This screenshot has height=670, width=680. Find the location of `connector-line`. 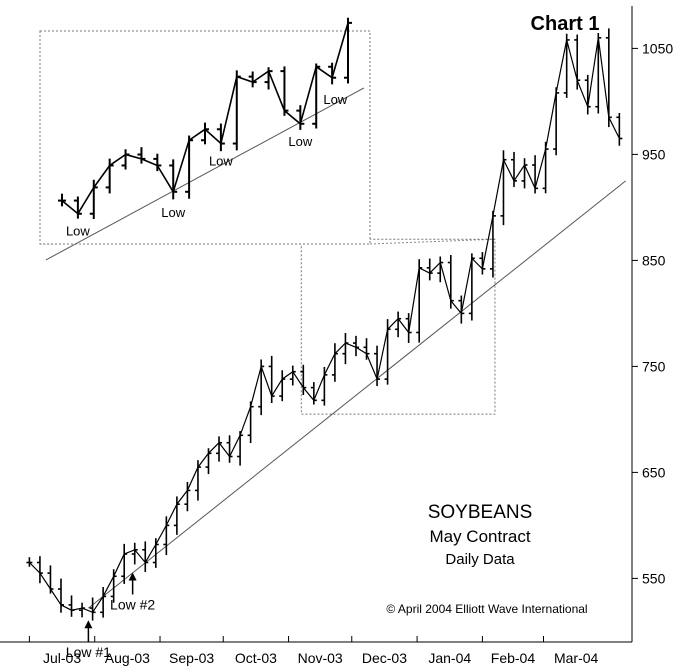

connector-line is located at coordinates (432, 241).